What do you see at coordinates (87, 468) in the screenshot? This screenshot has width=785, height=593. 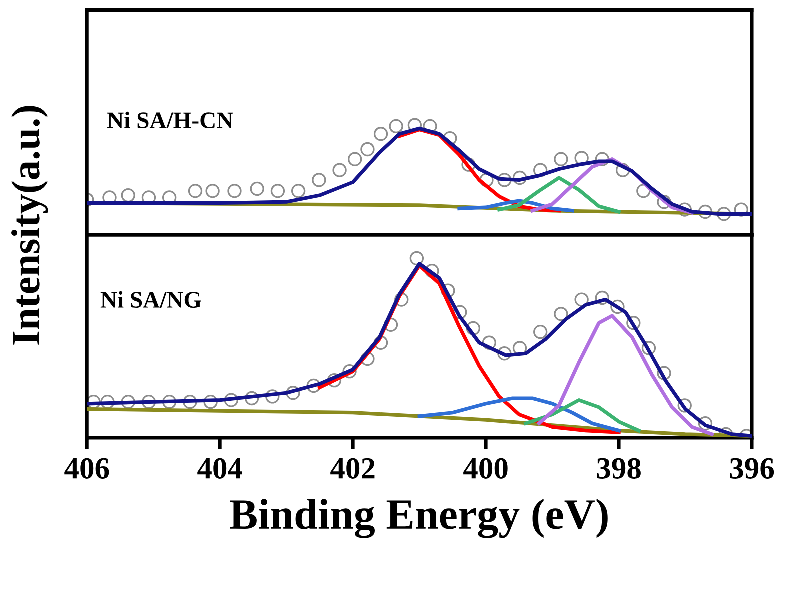 I see `x-tick-label: 406` at bounding box center [87, 468].